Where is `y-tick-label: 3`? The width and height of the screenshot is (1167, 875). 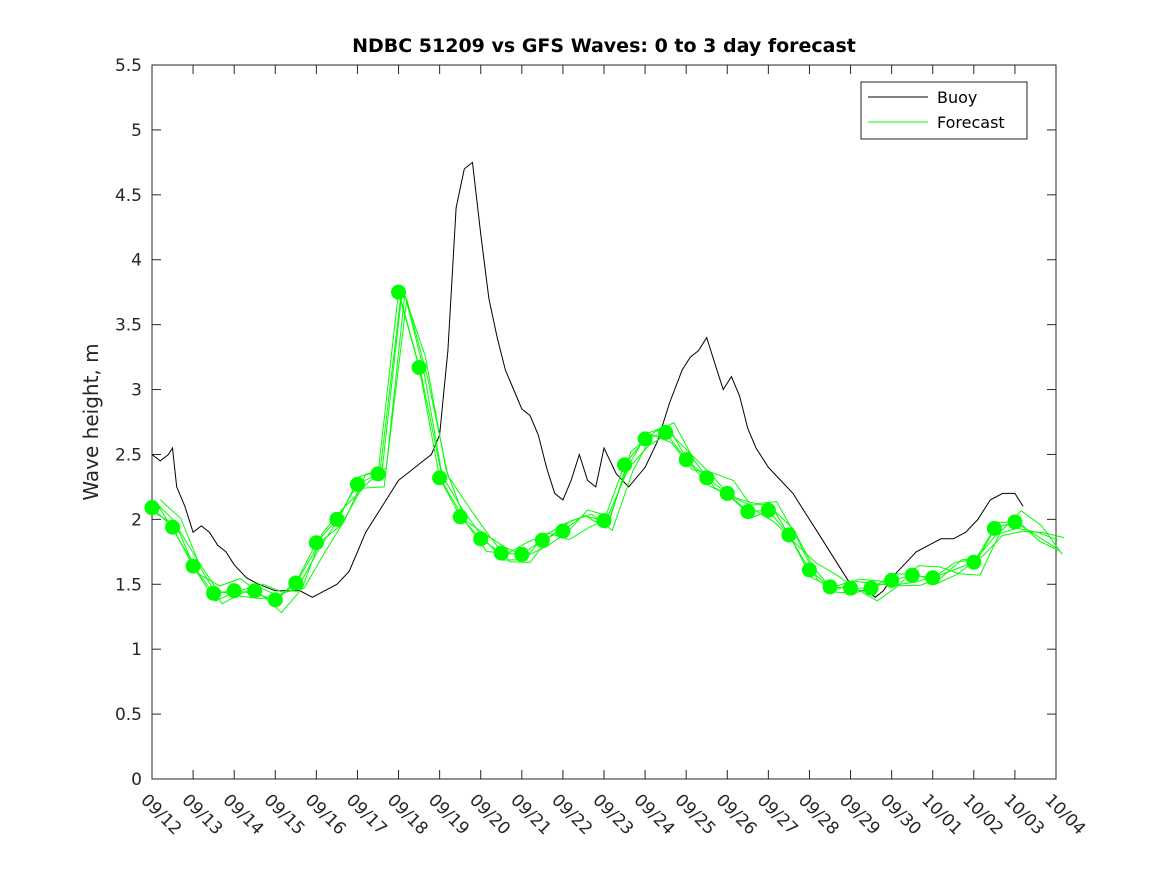
y-tick-label: 3 is located at coordinates (136, 391).